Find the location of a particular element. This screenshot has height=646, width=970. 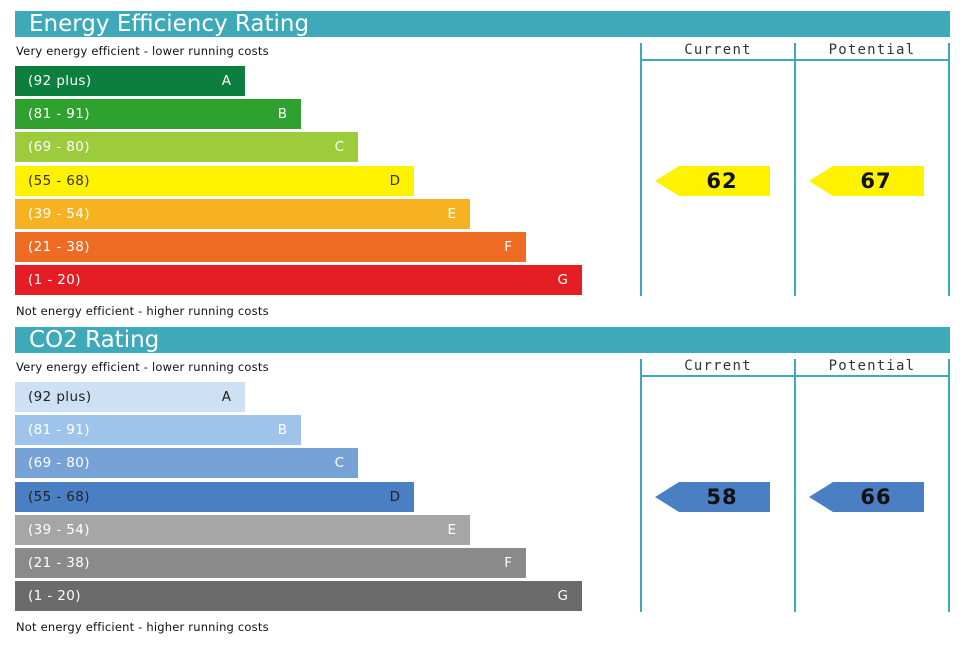

potential-rating-arrow: 67 is located at coordinates (866, 180).